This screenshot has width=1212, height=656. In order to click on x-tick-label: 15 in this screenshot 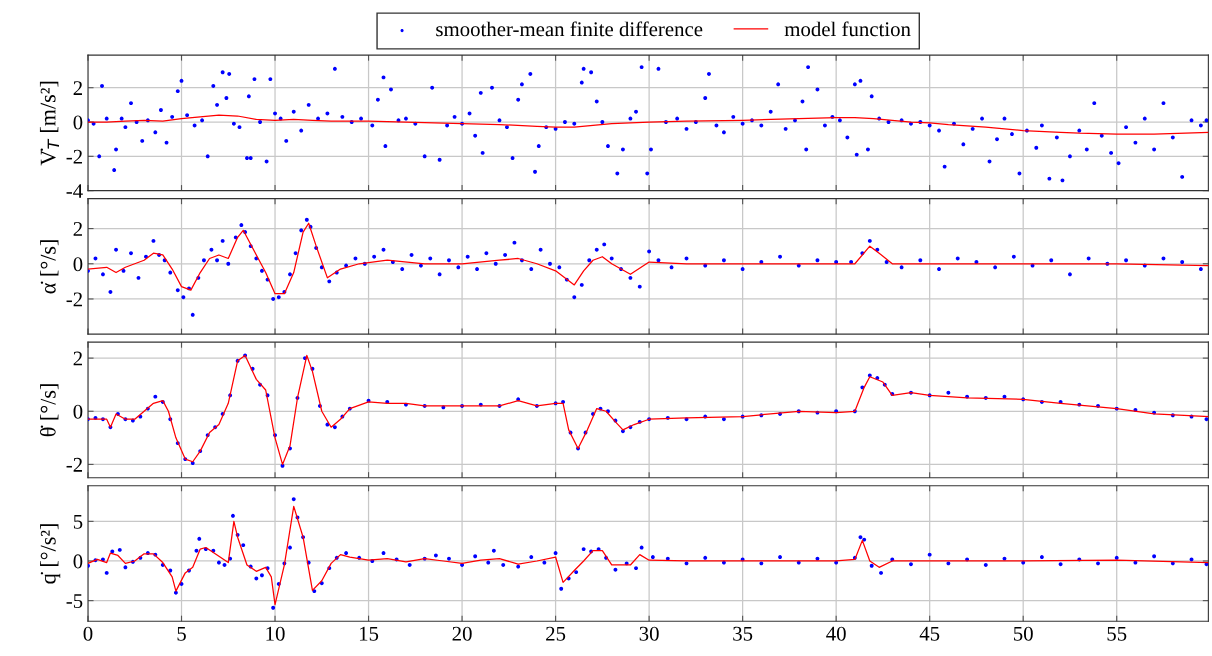, I will do `click(369, 633)`.